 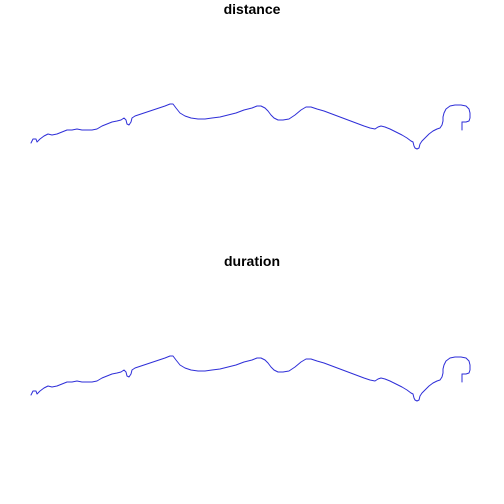 I want to click on chart-plot-distance, so click(x=250, y=126).